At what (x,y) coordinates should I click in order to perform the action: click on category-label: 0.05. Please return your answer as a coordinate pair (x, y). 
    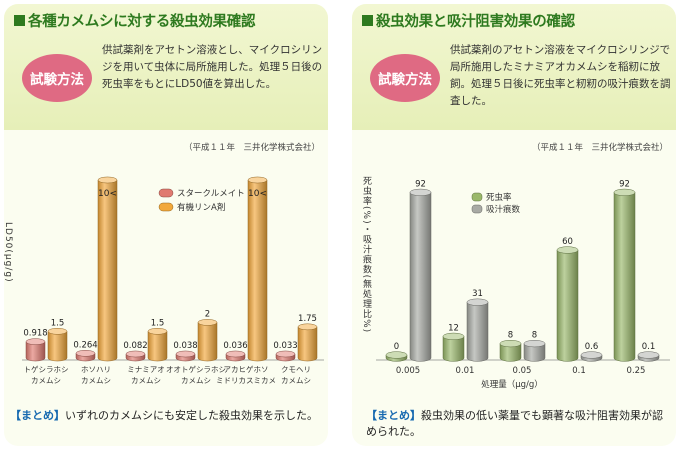
    Looking at the image, I should click on (522, 371).